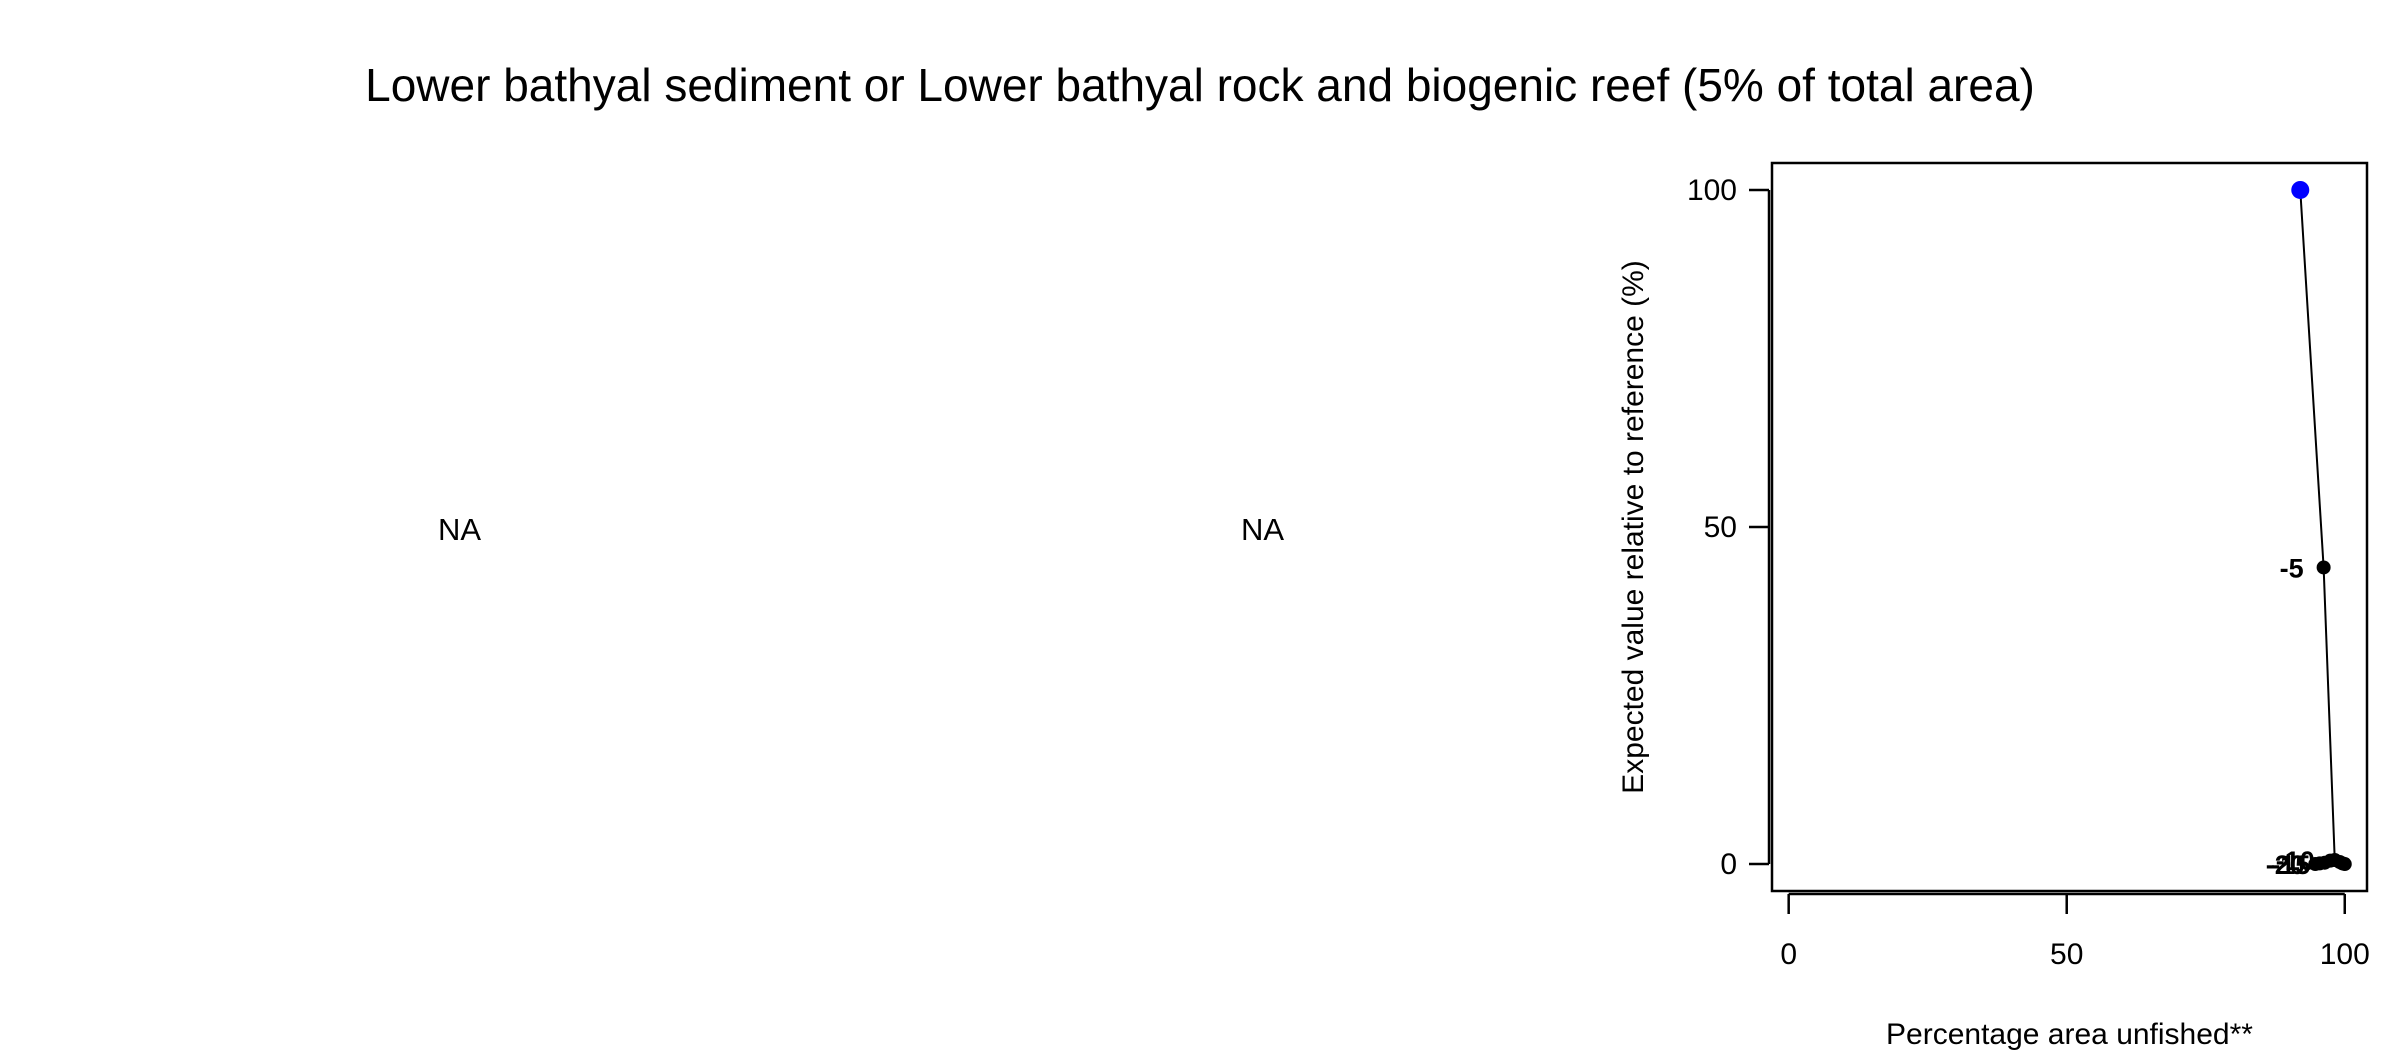 Image resolution: width=2400 pixels, height=1050 pixels. I want to click on na-placeholder-middle: NA, so click(1263, 529).